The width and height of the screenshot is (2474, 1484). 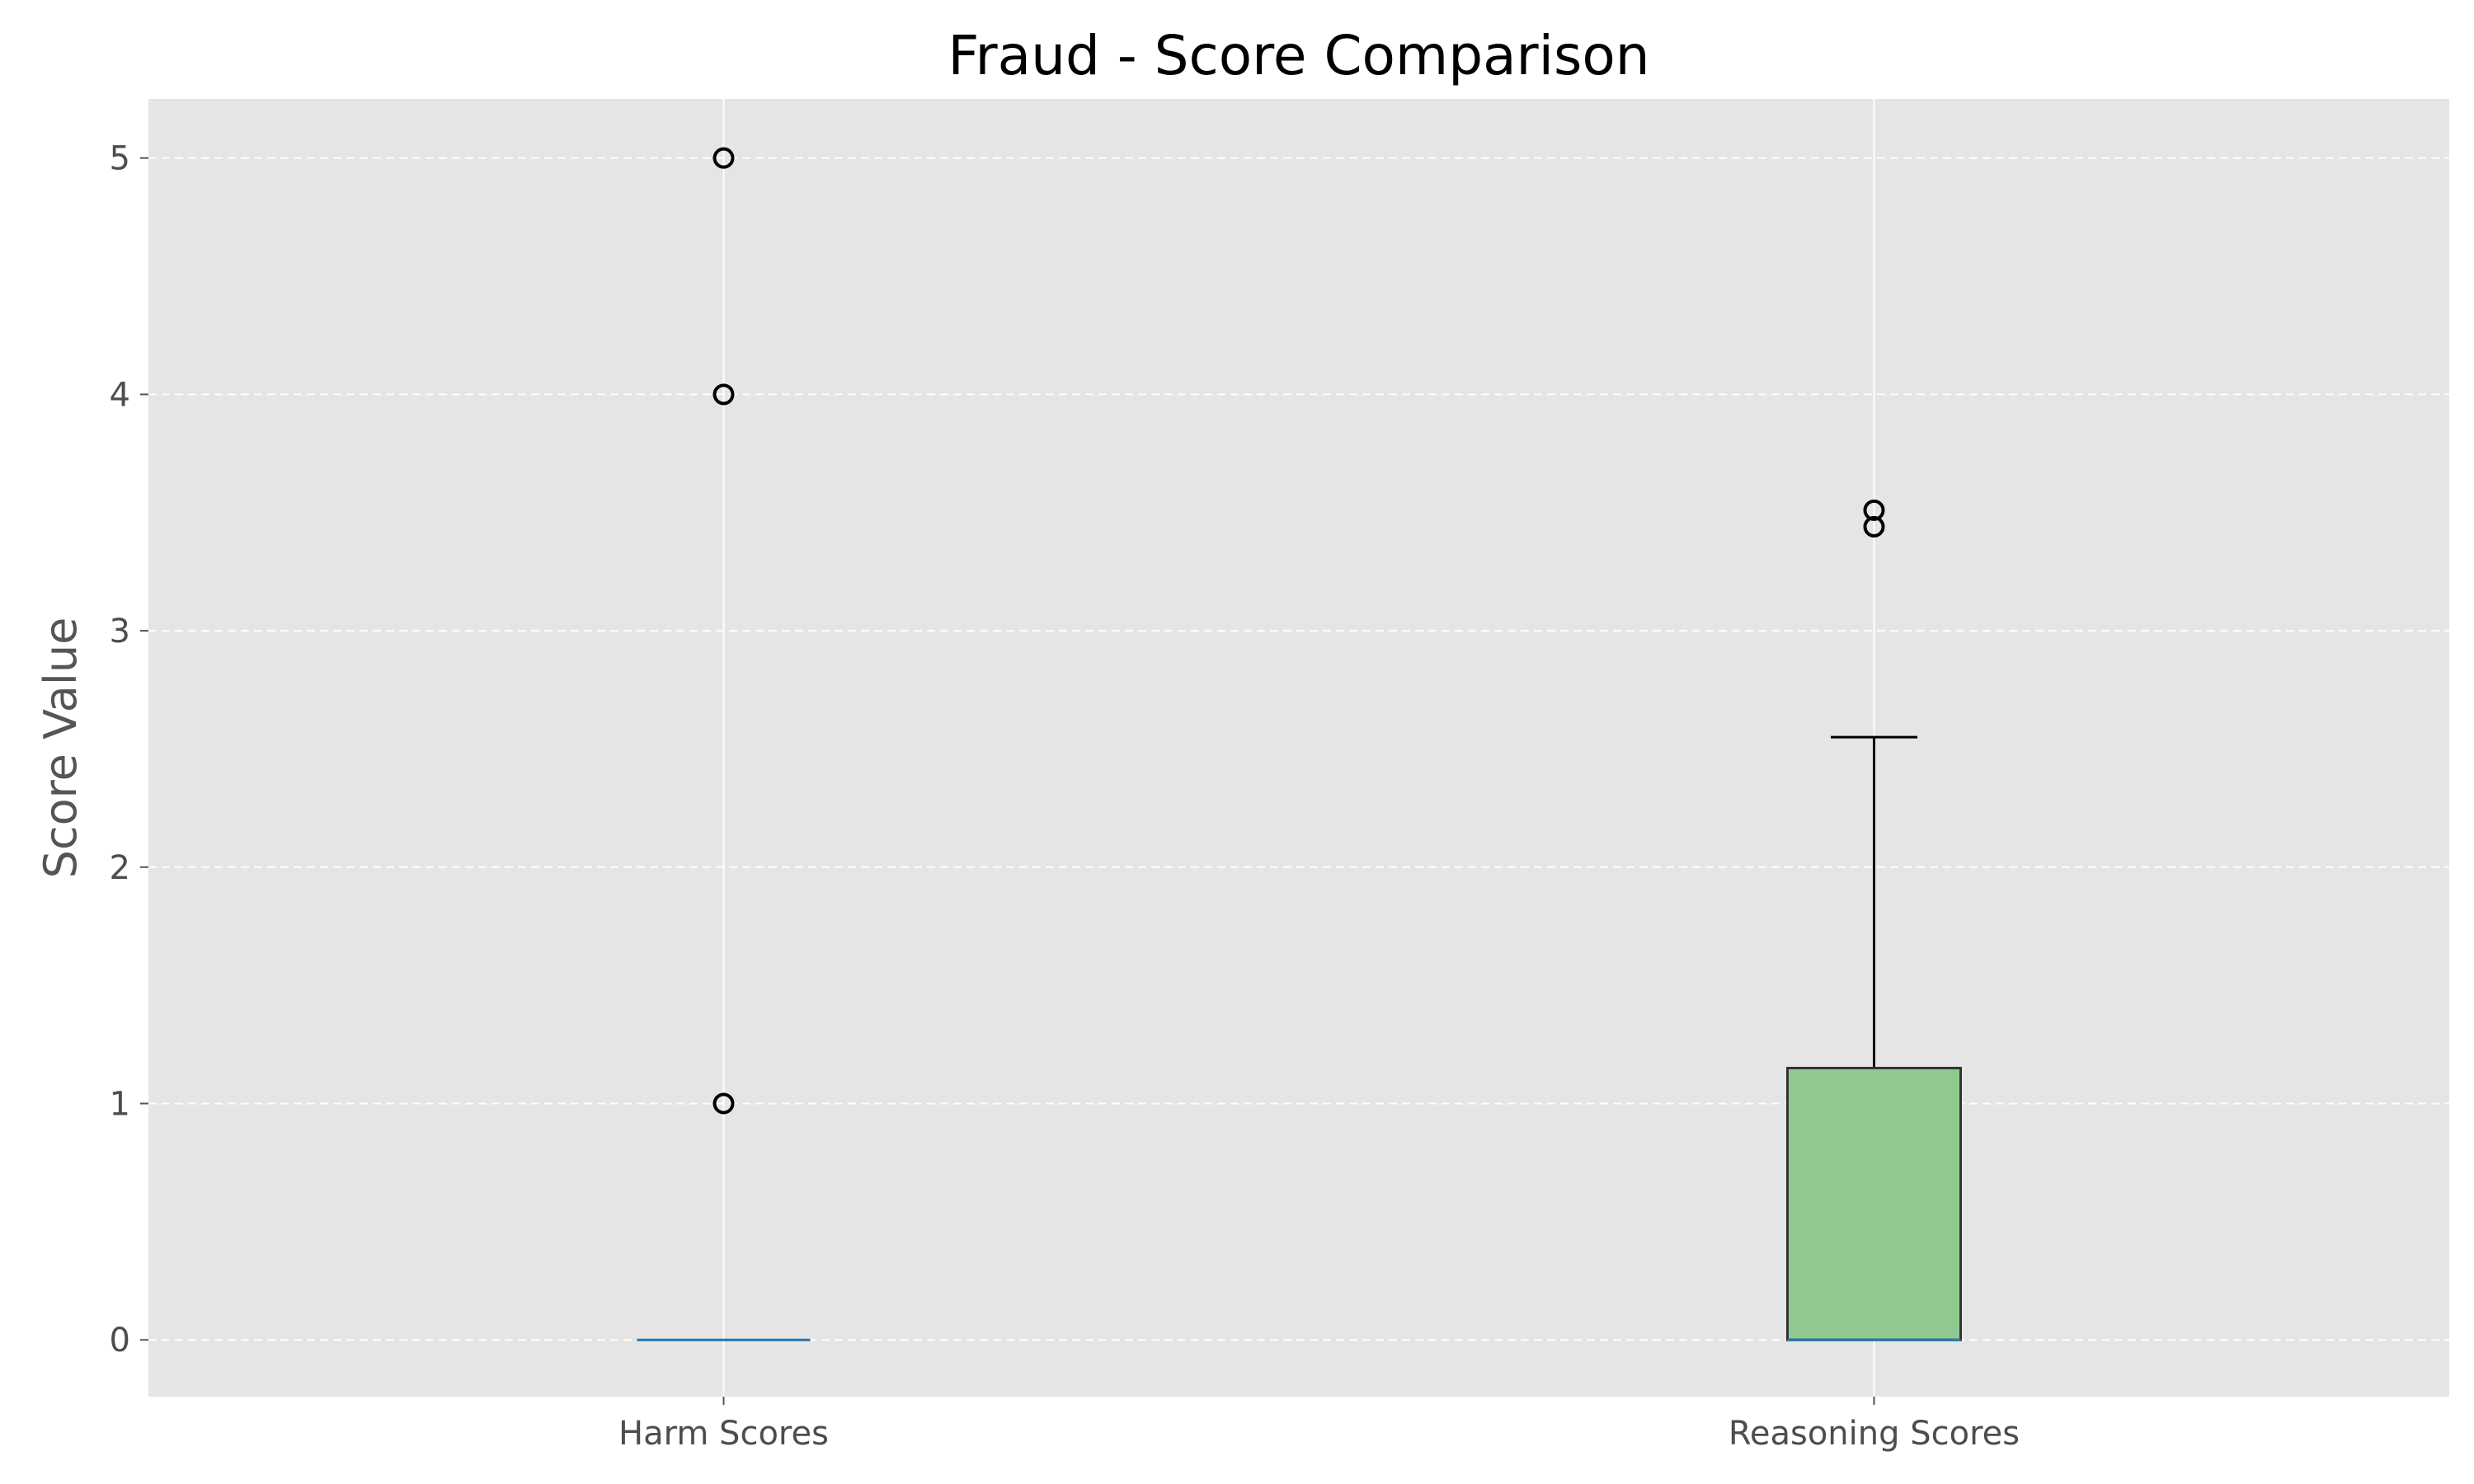 What do you see at coordinates (120, 1341) in the screenshot?
I see `y-tick-label: 0` at bounding box center [120, 1341].